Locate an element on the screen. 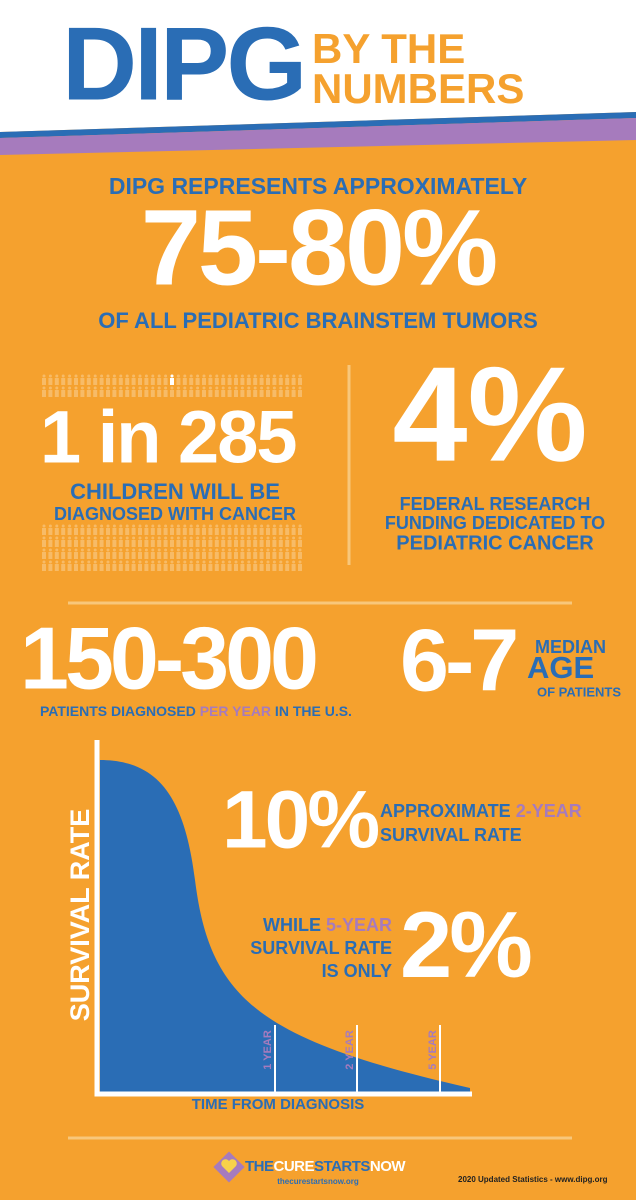 The image size is (636, 1200). stat-value: 6-7 is located at coordinates (458, 659).